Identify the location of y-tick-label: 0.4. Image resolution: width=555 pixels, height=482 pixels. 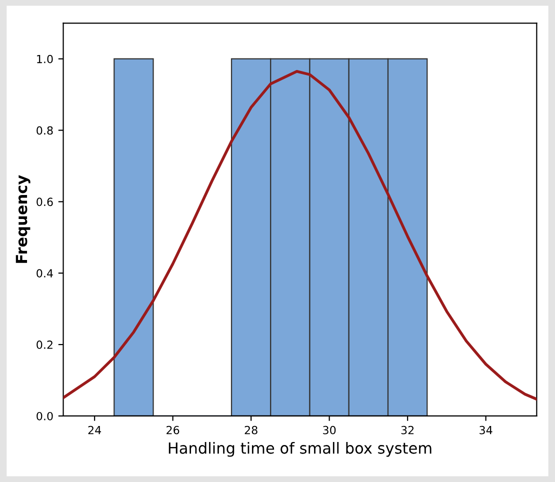
(44, 273).